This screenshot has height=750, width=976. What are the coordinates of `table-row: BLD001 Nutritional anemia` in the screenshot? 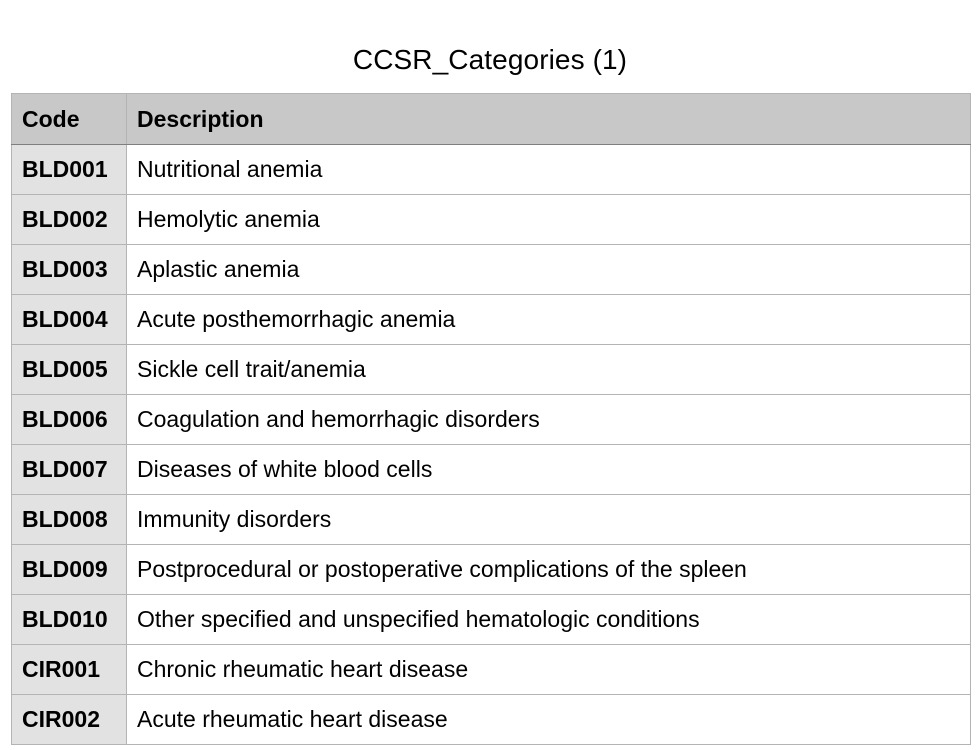 It's located at (491, 169).